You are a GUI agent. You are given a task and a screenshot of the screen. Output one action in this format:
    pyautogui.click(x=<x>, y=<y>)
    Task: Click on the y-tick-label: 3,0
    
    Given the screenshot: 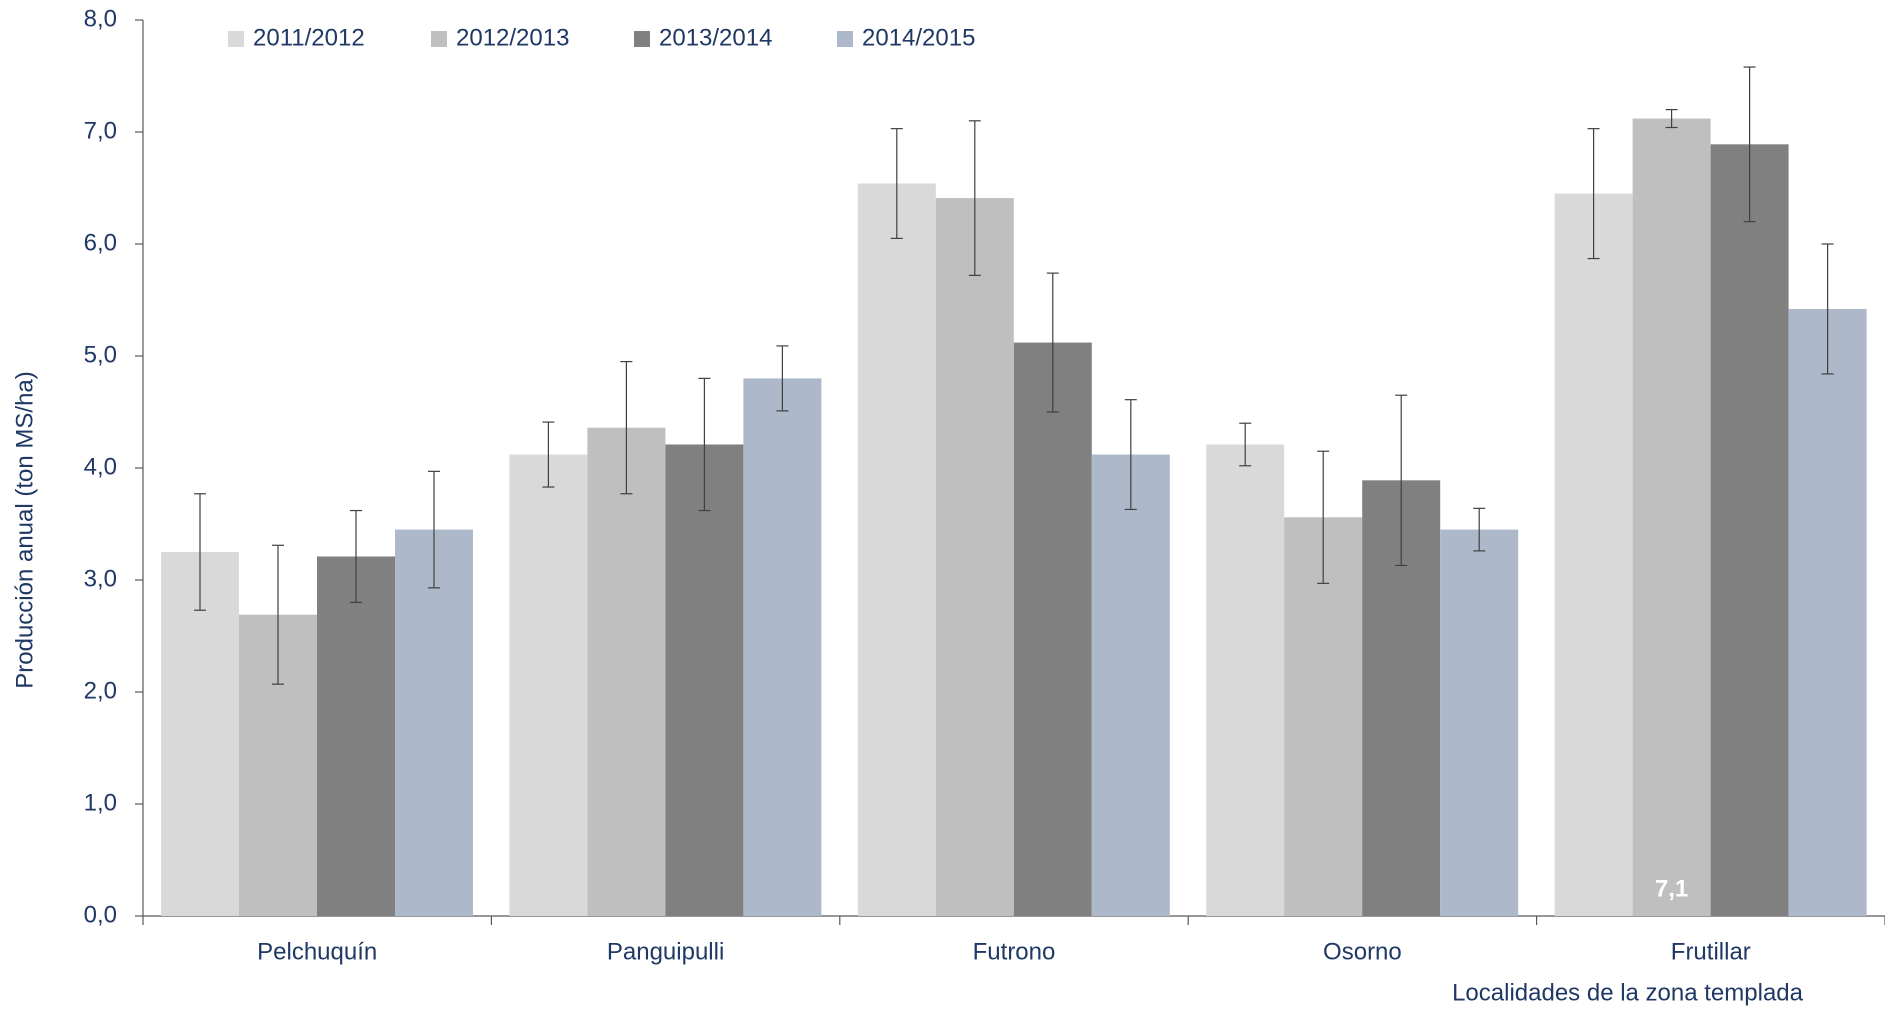 What is the action you would take?
    pyautogui.click(x=100, y=578)
    